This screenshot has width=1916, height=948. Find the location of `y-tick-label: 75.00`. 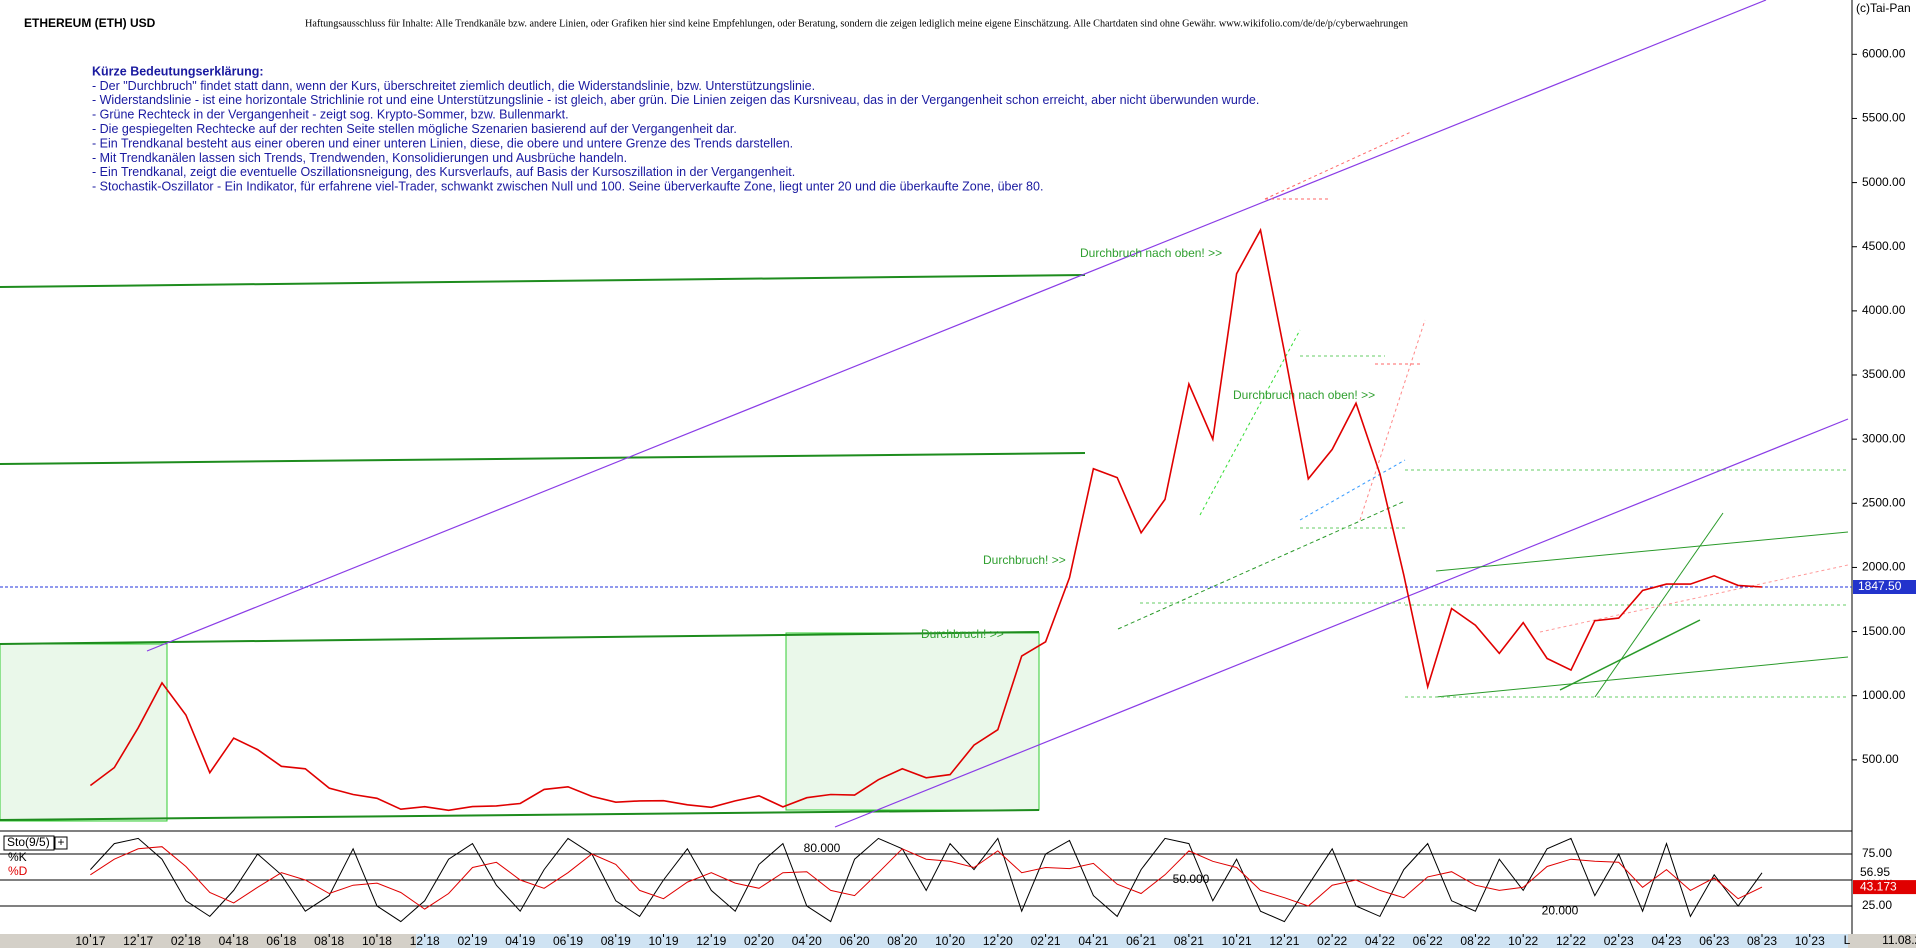

y-tick-label: 75.00 is located at coordinates (1877, 853).